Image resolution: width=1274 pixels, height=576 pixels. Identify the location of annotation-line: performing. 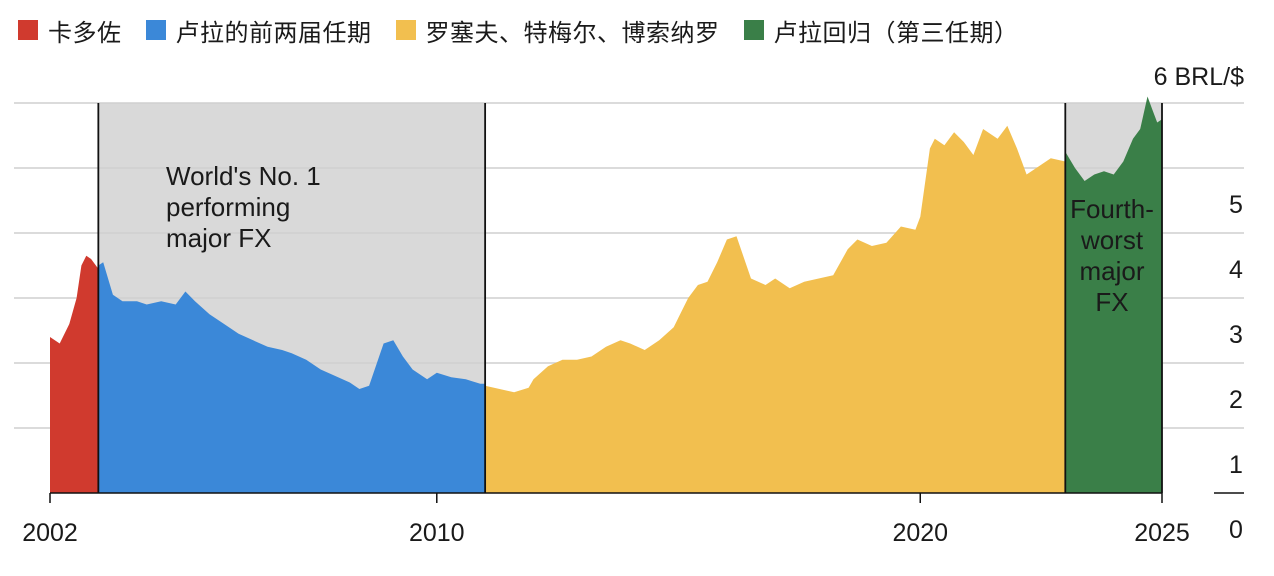
(228, 207).